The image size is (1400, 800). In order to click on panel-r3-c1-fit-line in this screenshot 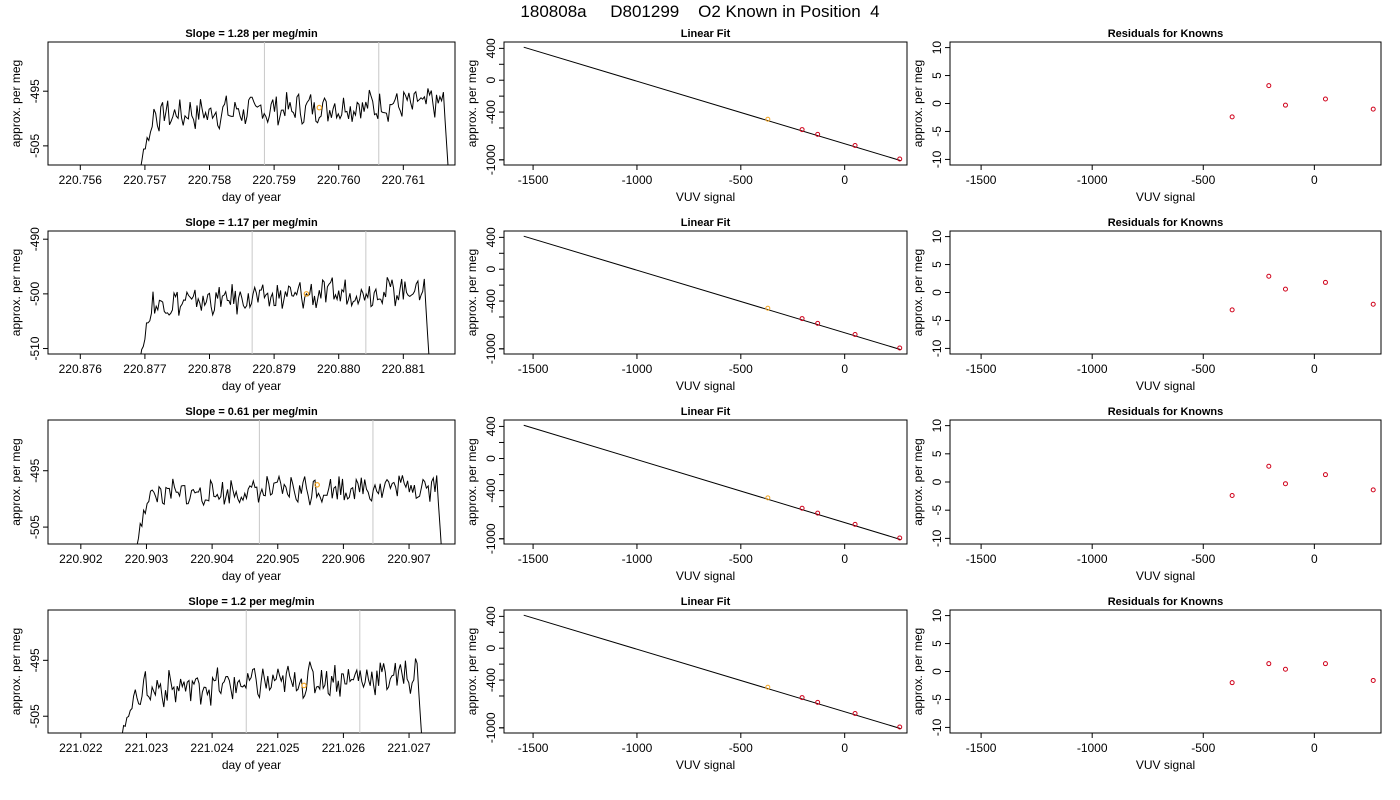, I will do `click(712, 672)`.